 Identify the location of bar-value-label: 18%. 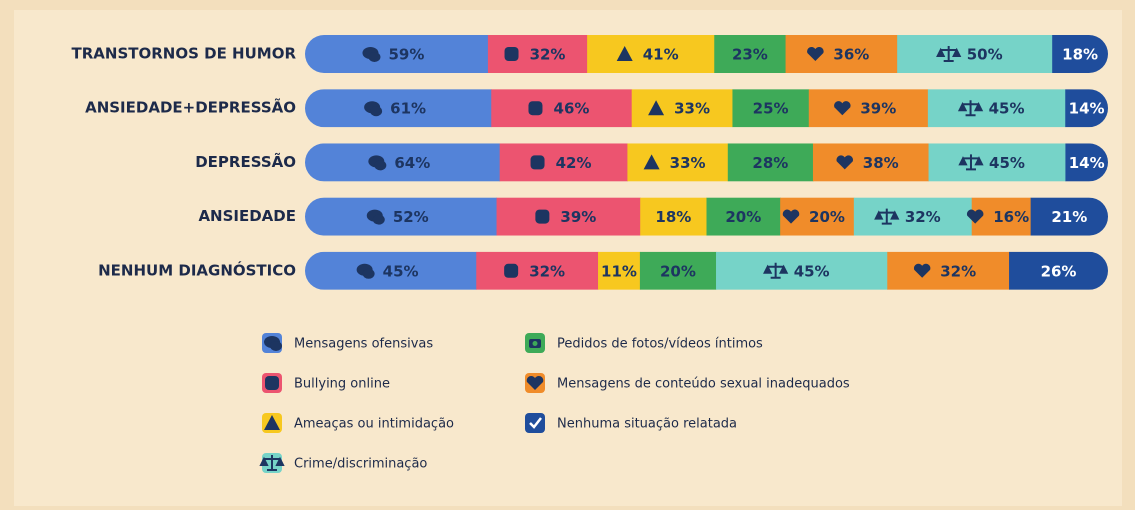
(673, 217).